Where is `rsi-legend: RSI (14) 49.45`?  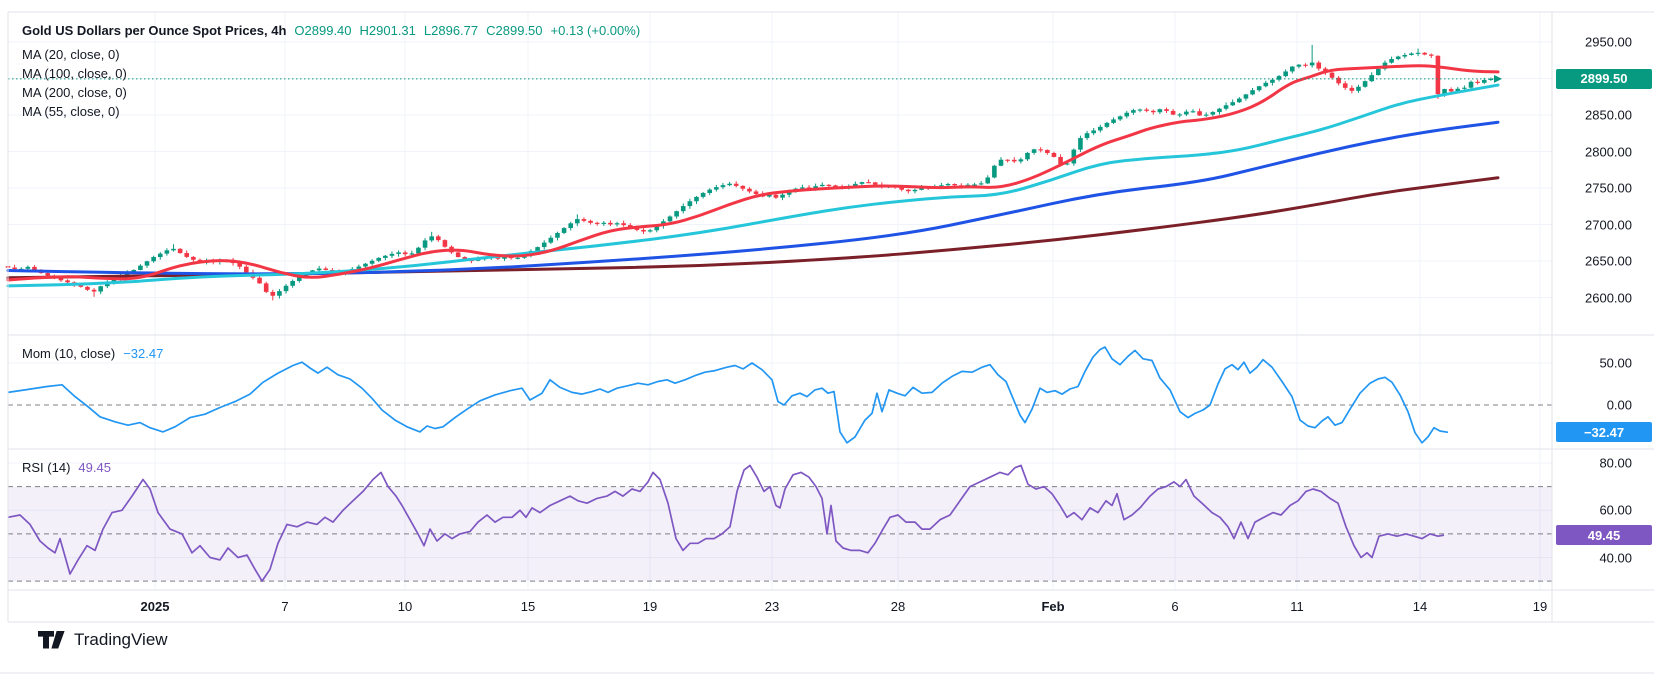 rsi-legend: RSI (14) 49.45 is located at coordinates (66, 468).